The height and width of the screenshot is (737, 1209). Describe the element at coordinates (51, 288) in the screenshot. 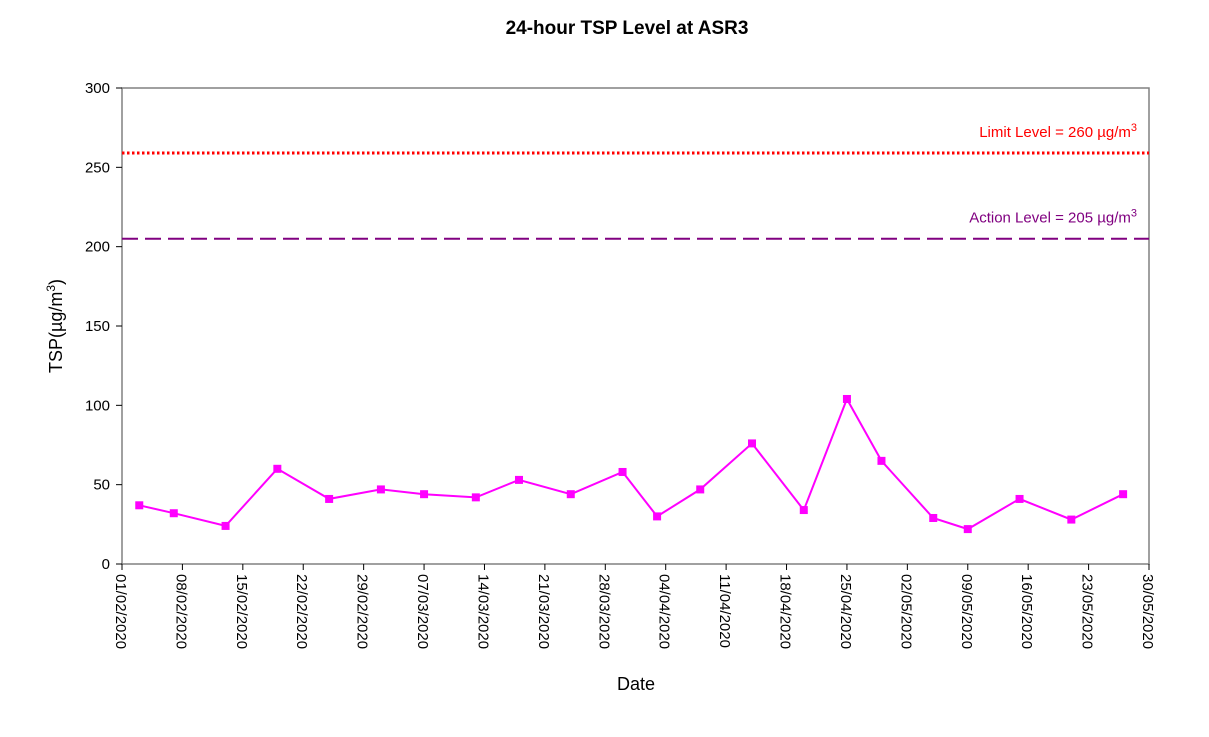

I see `y-axis-label-sup: 3` at that location.